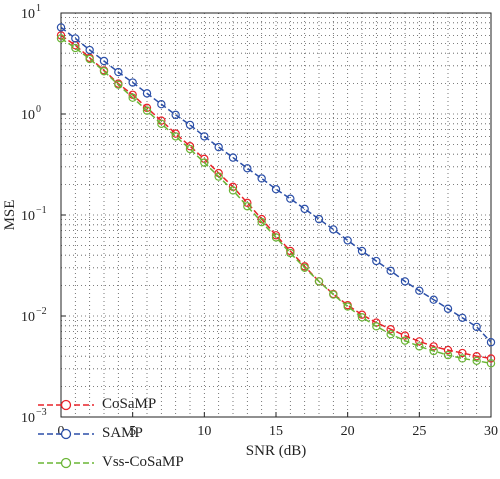  I want to click on x-tick-label: 0, so click(61, 431).